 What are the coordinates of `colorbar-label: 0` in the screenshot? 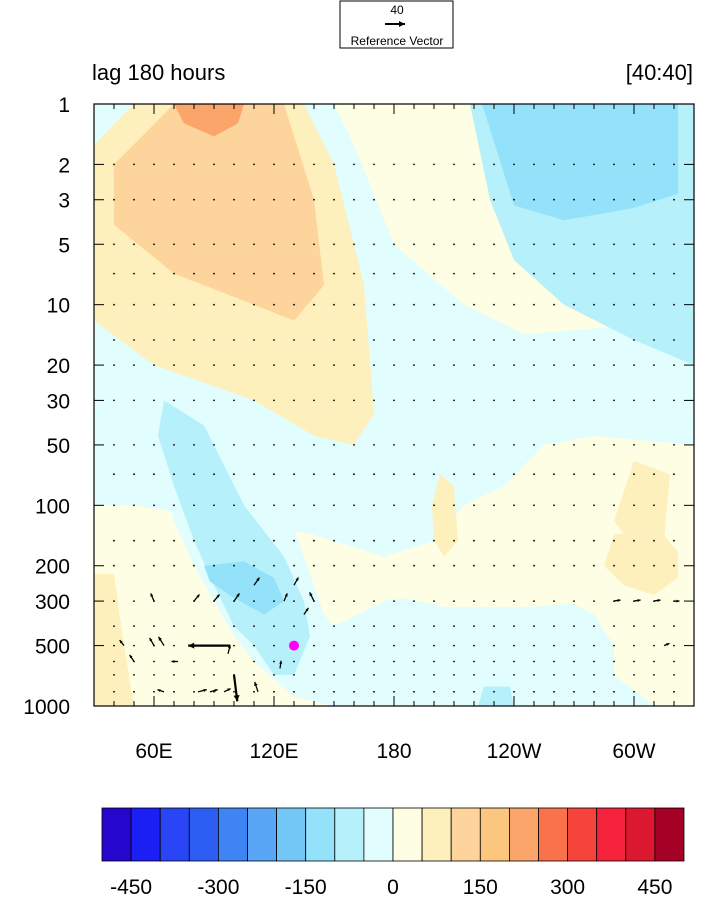 It's located at (393, 887).